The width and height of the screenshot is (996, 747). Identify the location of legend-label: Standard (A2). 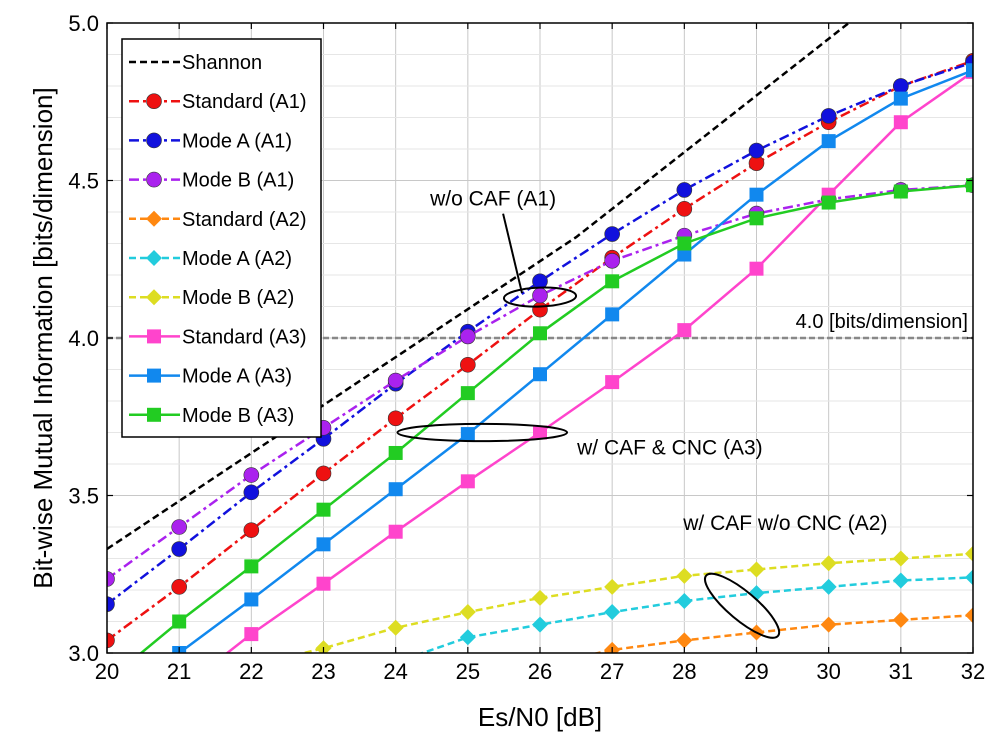
(244, 220).